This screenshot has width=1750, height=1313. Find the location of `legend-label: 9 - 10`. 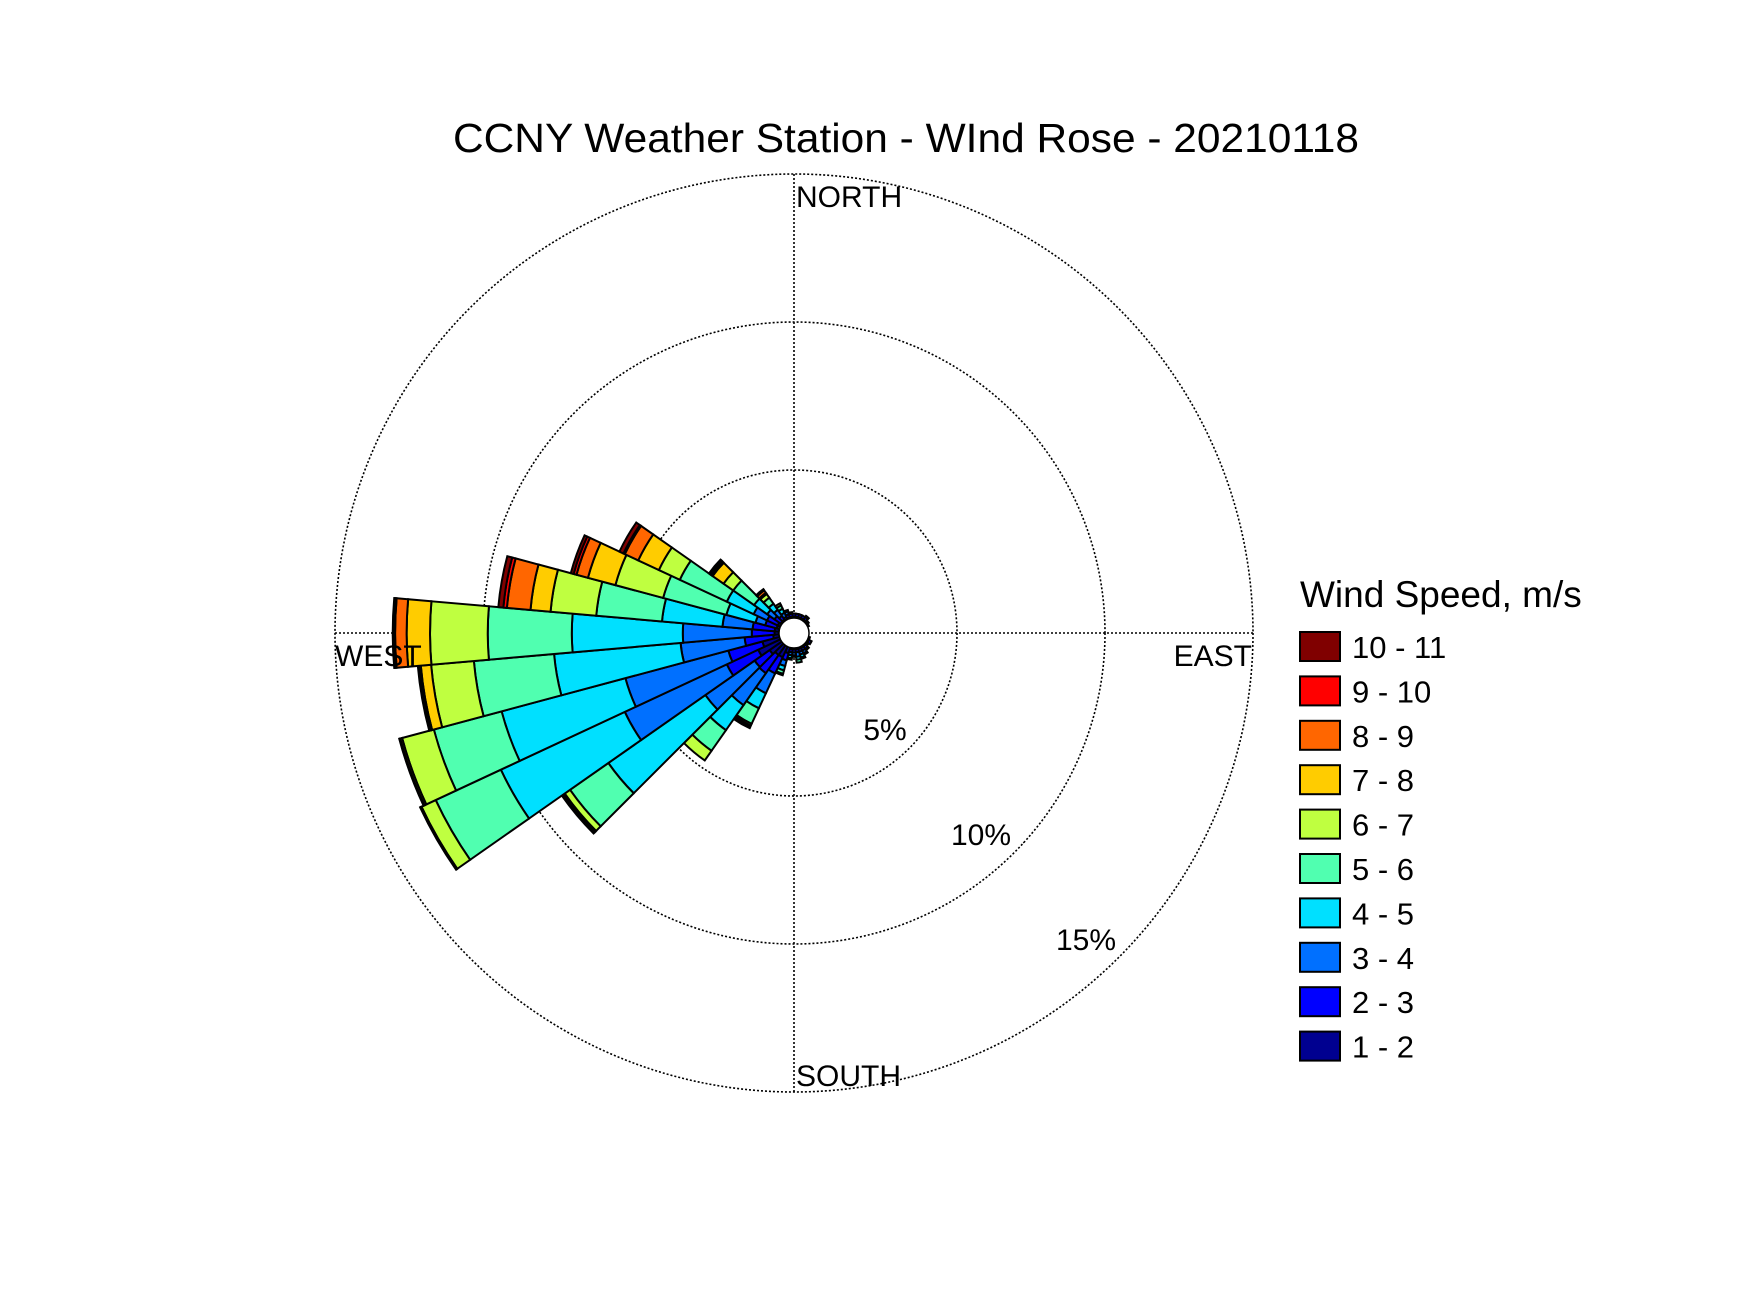

legend-label: 9 - 10 is located at coordinates (1391, 691).